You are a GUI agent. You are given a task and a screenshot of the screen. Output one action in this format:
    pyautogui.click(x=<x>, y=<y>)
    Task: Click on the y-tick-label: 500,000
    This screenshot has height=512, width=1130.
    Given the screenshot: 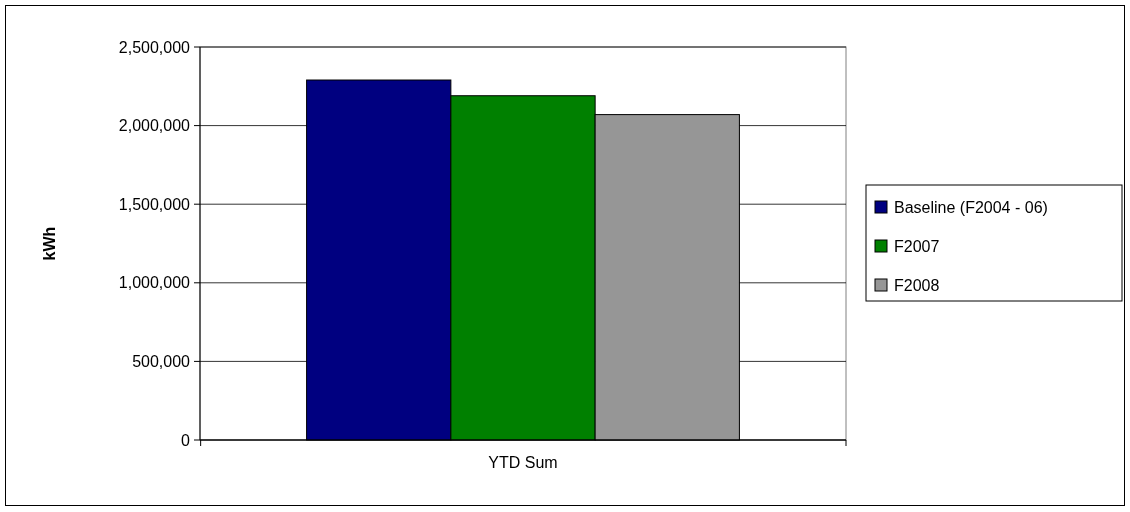 What is the action you would take?
    pyautogui.click(x=161, y=361)
    